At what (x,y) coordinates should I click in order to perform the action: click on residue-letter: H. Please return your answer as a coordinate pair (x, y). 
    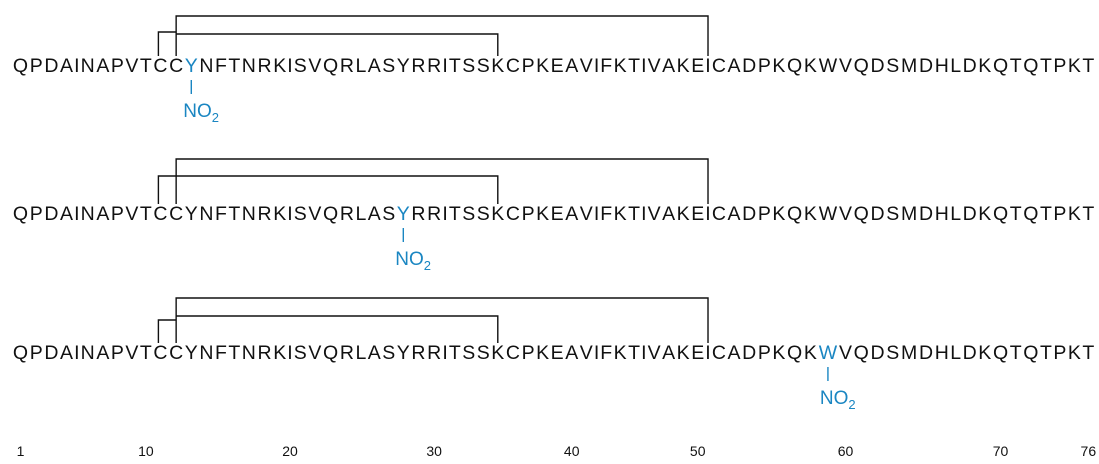
    Looking at the image, I should click on (942, 214).